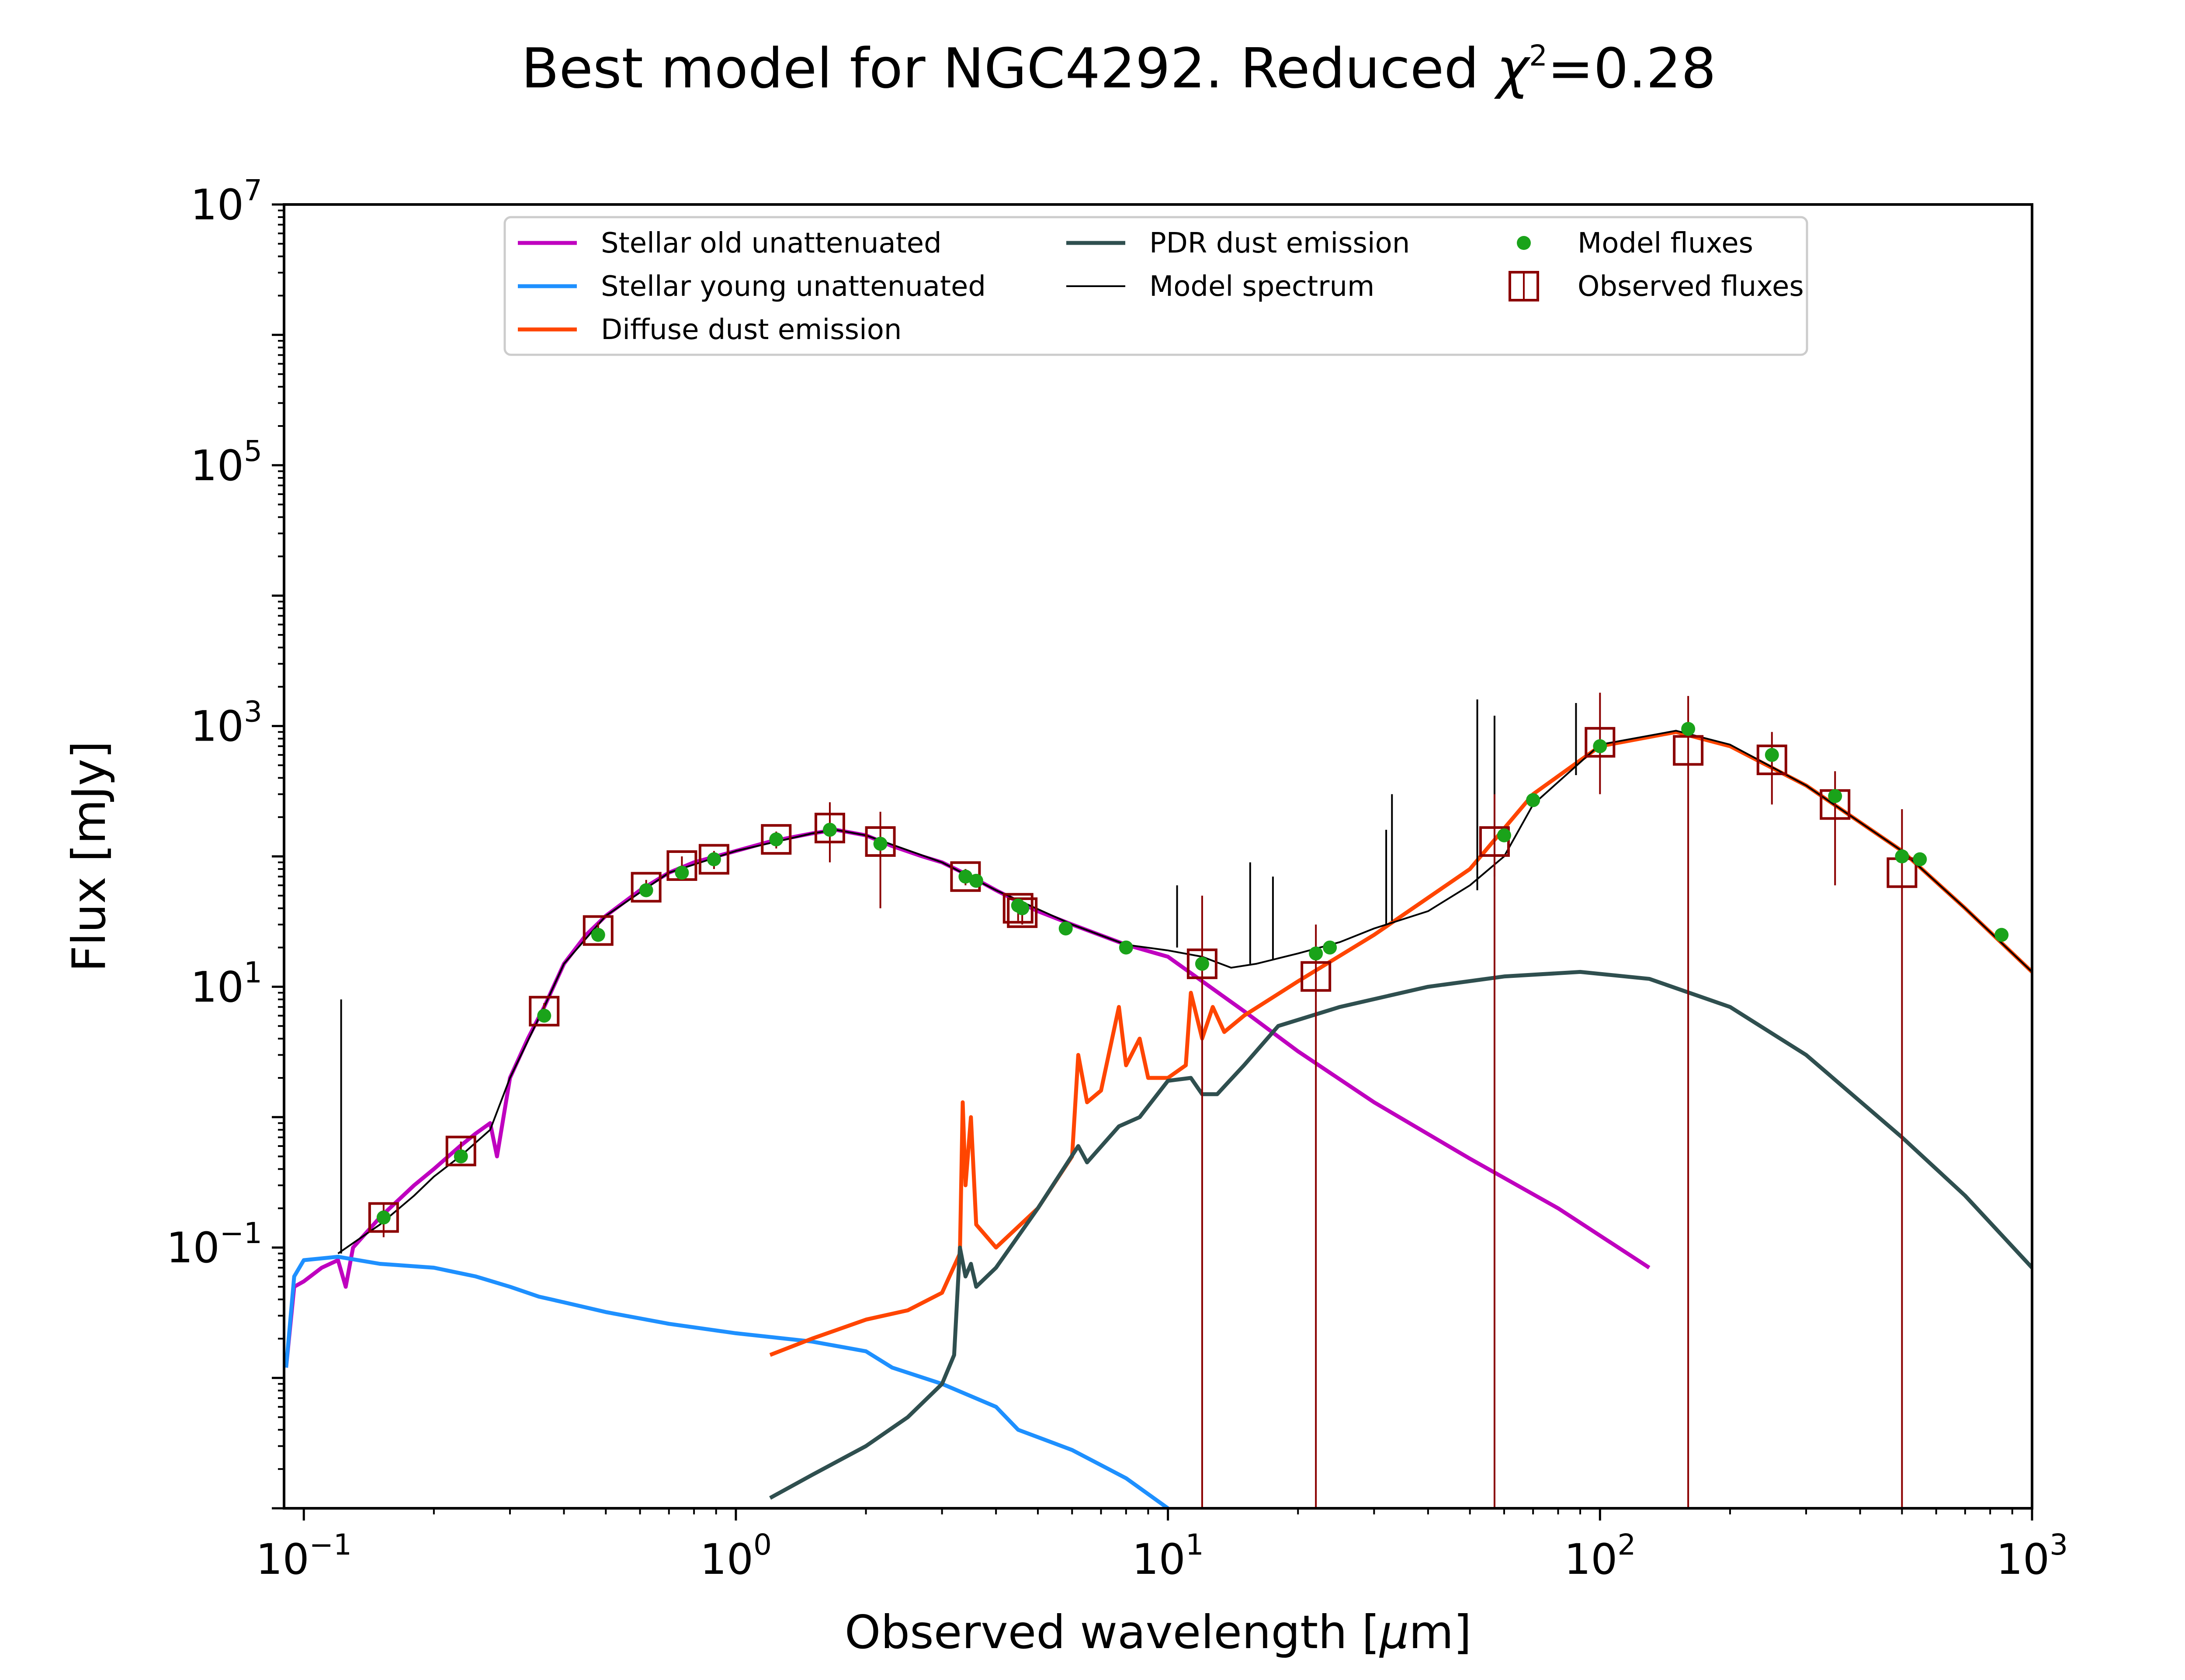  Describe the element at coordinates (1118, 68) in the screenshot. I see `chart-title: Best model for NGC4292. Reduced χ2=0.28` at that location.